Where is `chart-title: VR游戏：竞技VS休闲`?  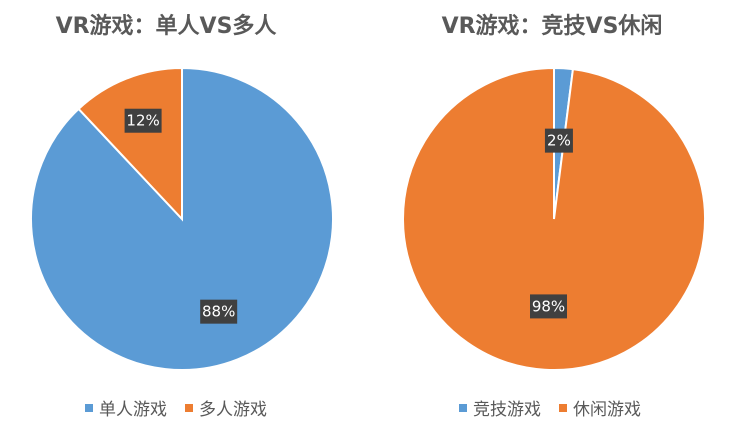
chart-title: VR游戏：竞技VS休闲 is located at coordinates (552, 26).